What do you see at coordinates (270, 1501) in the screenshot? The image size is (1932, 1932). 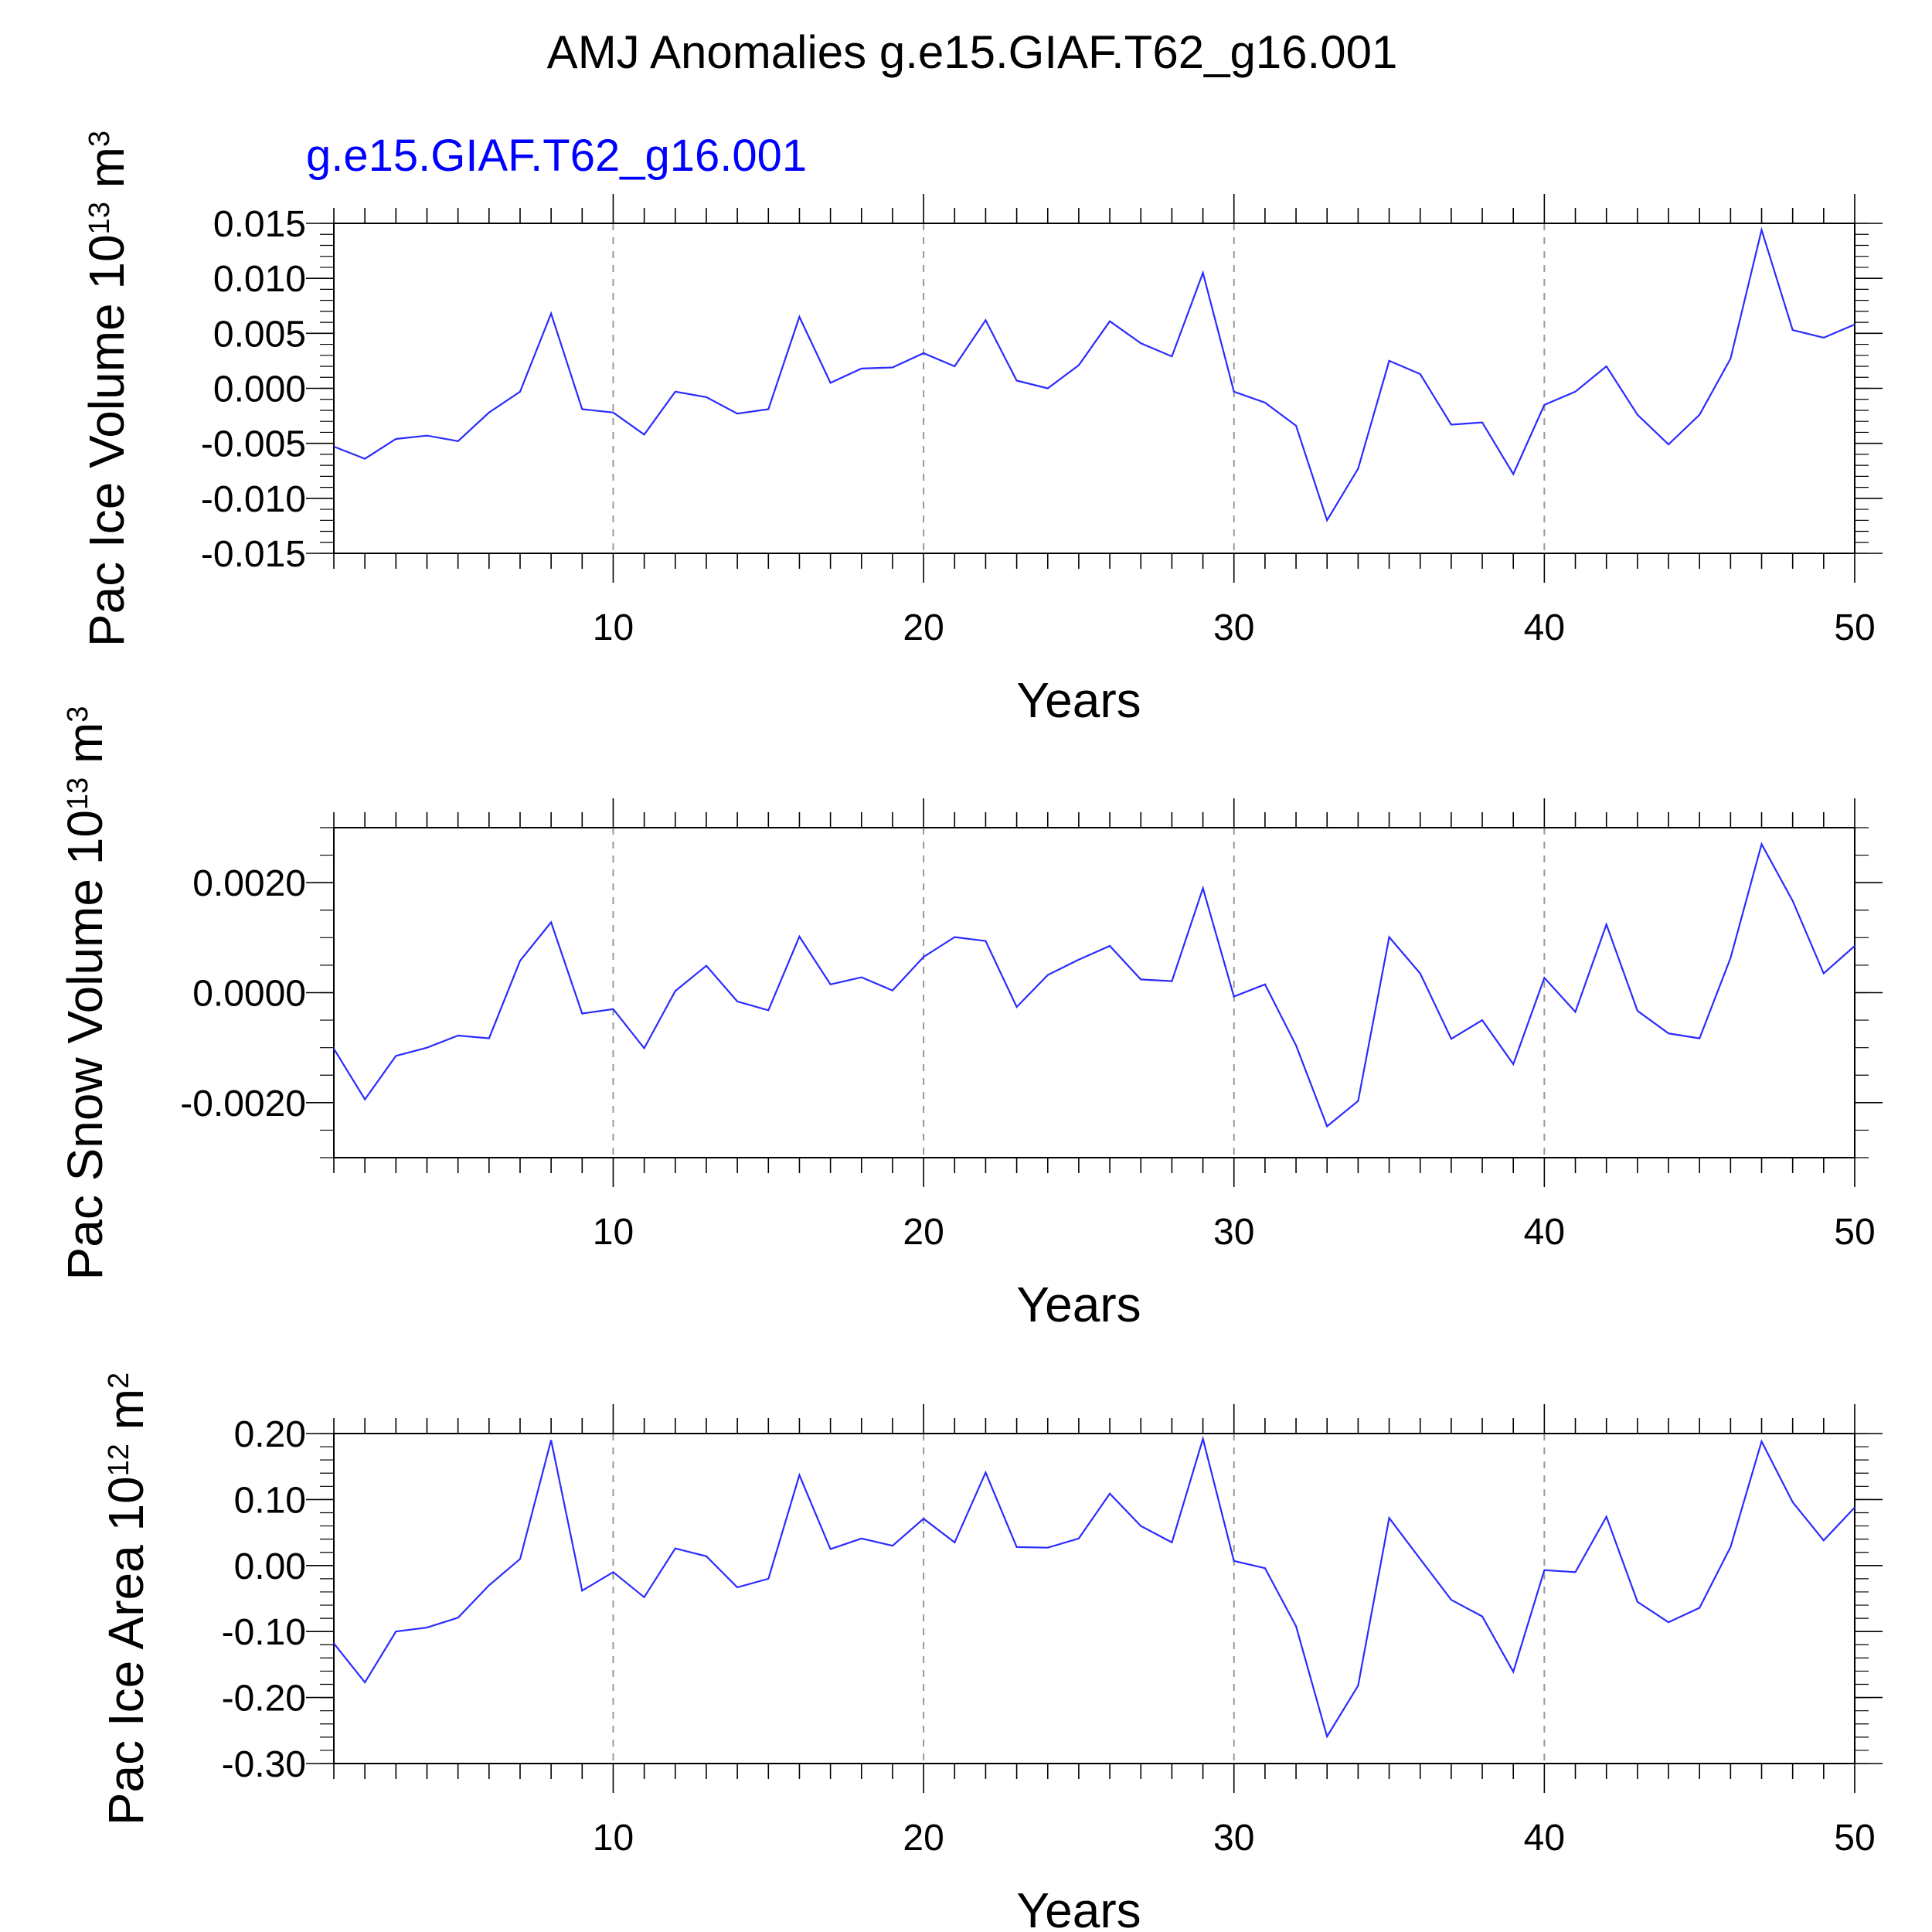 I see `y-tick-label: 0.10` at bounding box center [270, 1501].